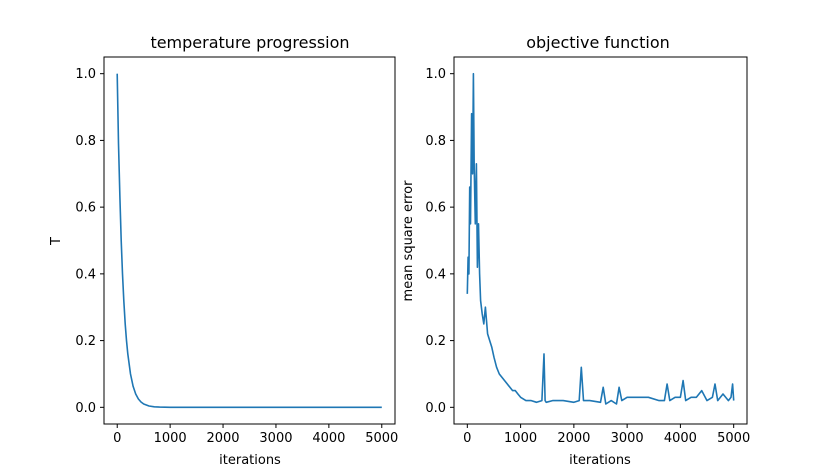 This screenshot has width=830, height=476. I want to click on y-axis-label: T, so click(56, 241).